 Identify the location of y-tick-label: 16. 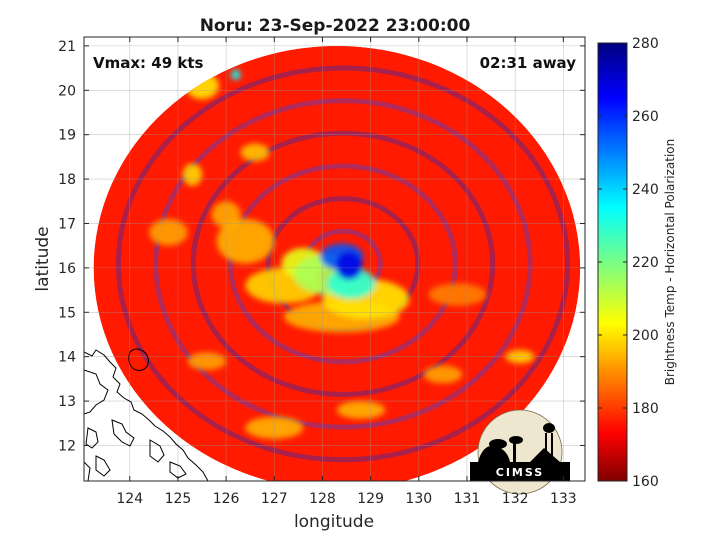
(67, 269).